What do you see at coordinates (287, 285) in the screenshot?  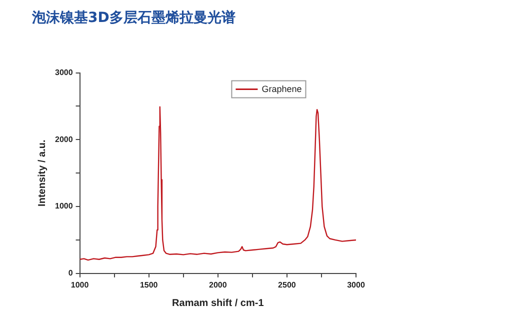 I see `x-tick-label: 2500` at bounding box center [287, 285].